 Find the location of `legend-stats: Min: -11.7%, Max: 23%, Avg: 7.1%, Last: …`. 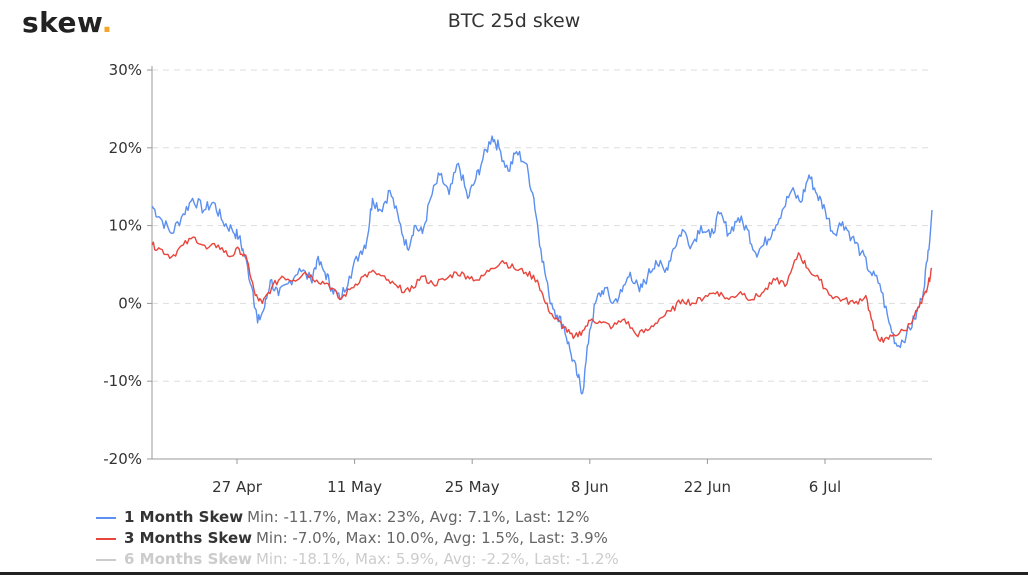

legend-stats: Min: -11.7%, Max: 23%, Avg: 7.1%, Last: … is located at coordinates (418, 517).